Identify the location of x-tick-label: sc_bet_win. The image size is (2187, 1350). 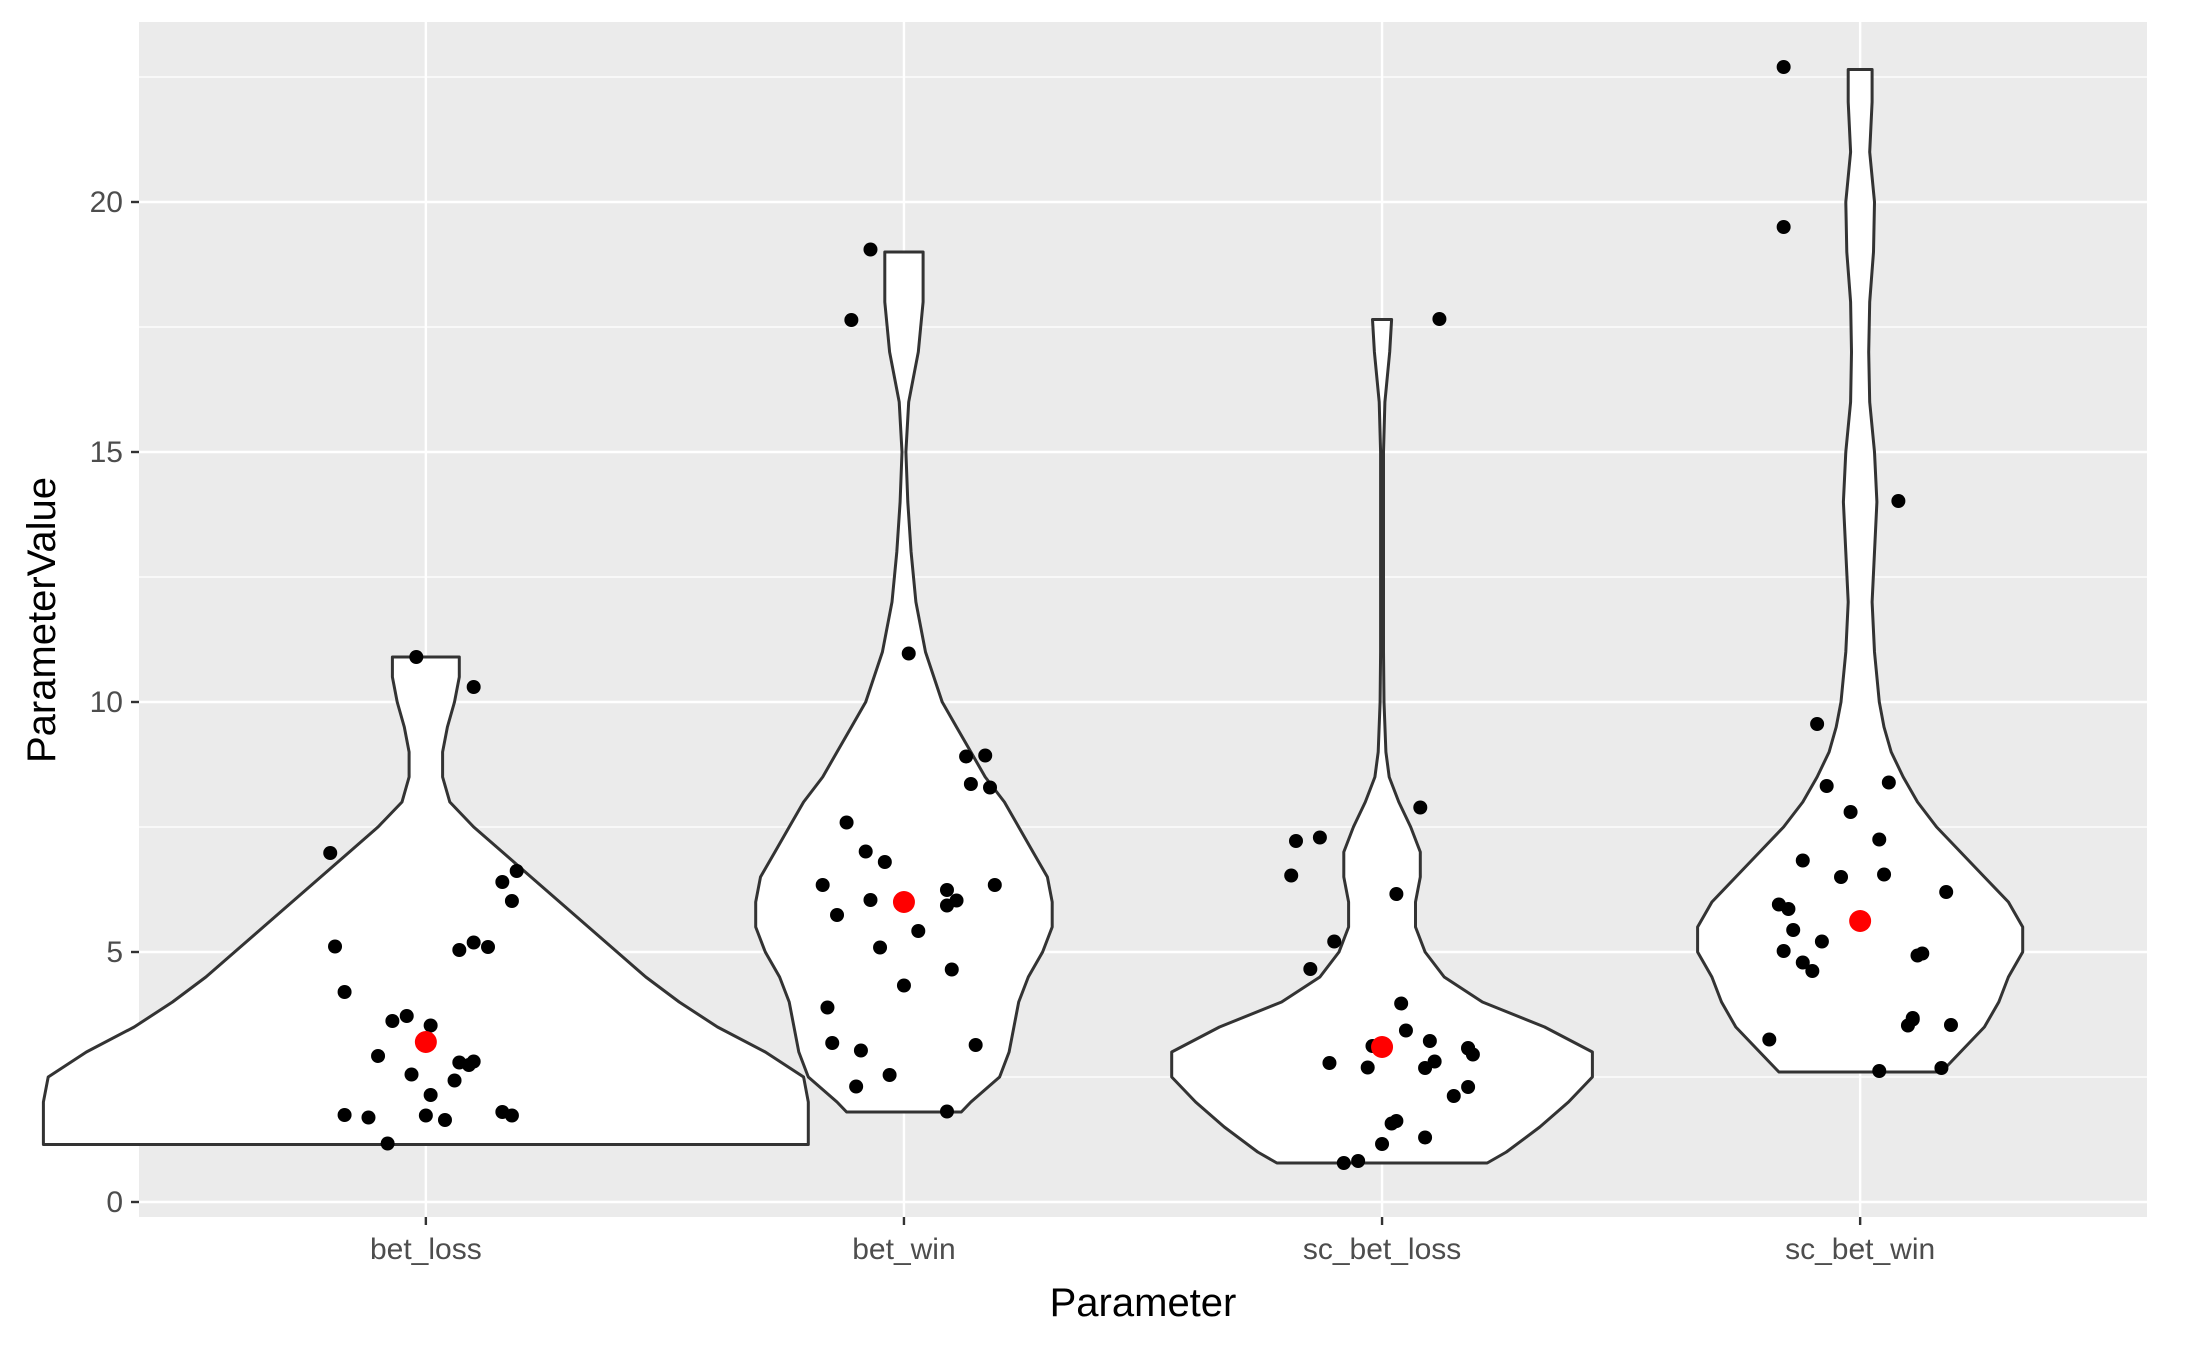
(1860, 1249).